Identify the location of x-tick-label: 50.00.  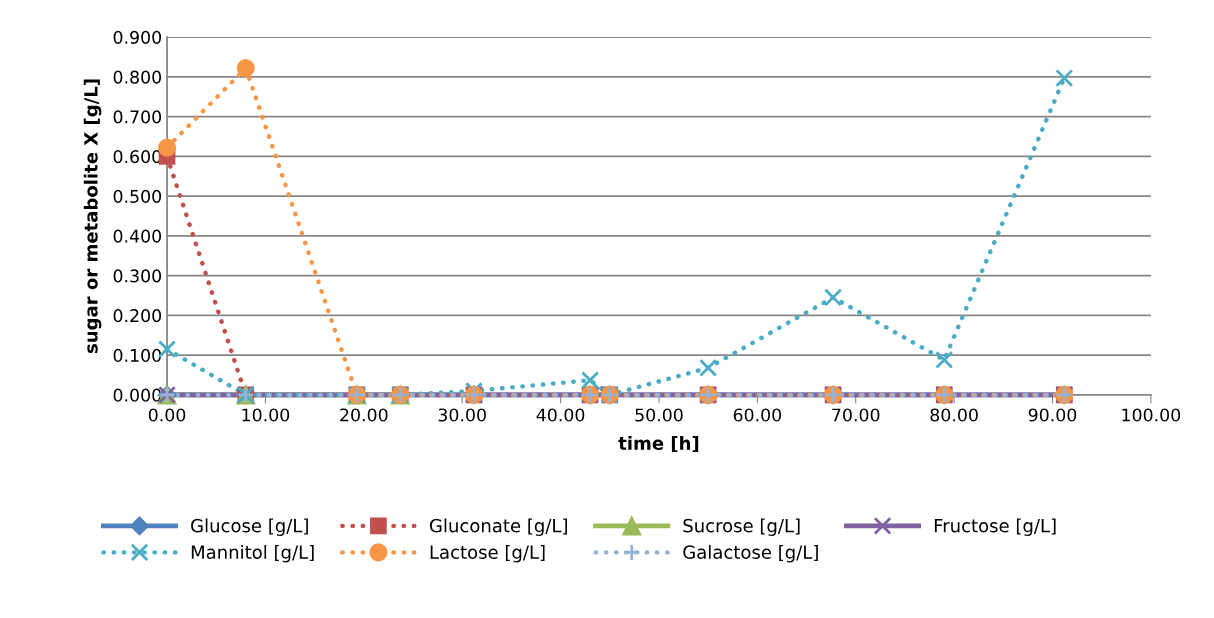
(659, 415).